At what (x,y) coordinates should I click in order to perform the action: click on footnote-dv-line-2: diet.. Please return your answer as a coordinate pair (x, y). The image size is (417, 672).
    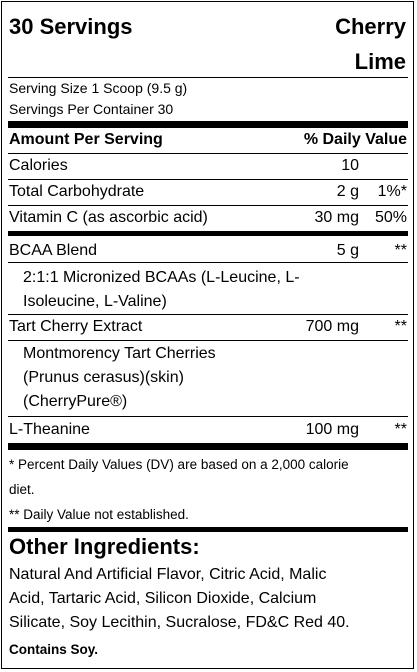
    Looking at the image, I should click on (22, 489).